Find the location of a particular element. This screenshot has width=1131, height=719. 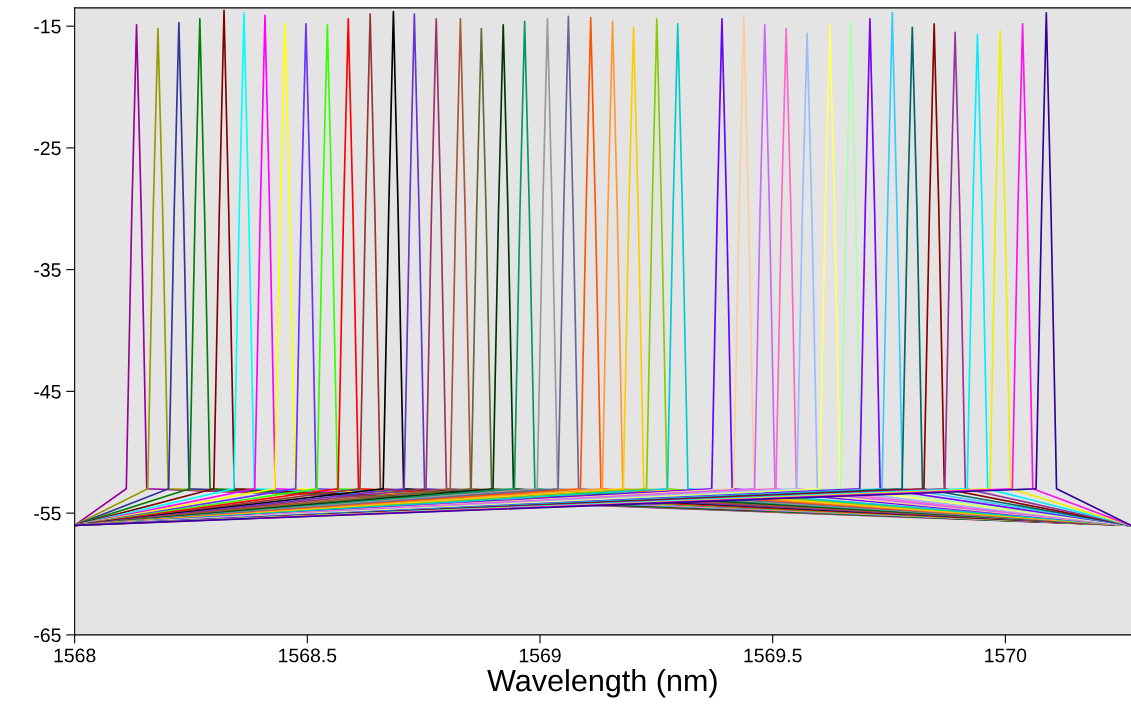

y-tick-label: -55 is located at coordinates (47, 513).